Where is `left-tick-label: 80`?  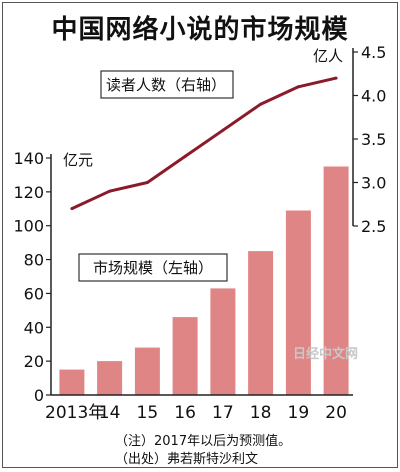
left-tick-label: 80 is located at coordinates (34, 260).